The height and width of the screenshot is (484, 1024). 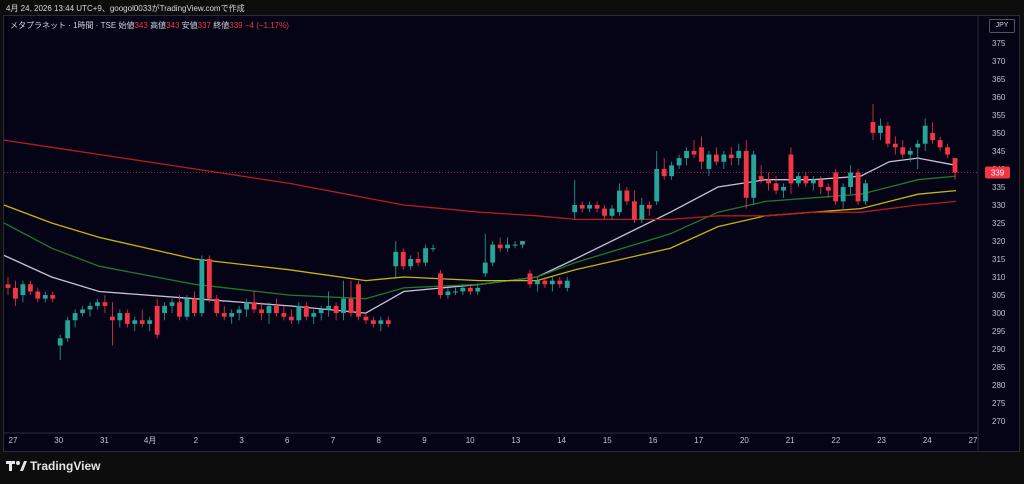 What do you see at coordinates (999, 115) in the screenshot?
I see `y-tick-label: 355` at bounding box center [999, 115].